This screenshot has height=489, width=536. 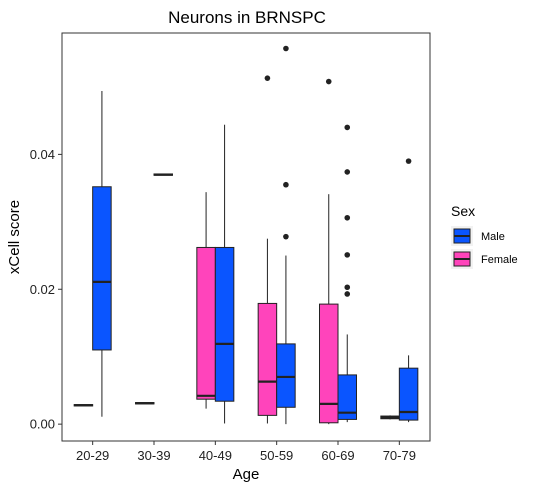 What do you see at coordinates (463, 211) in the screenshot?
I see `legend-title: Sex` at bounding box center [463, 211].